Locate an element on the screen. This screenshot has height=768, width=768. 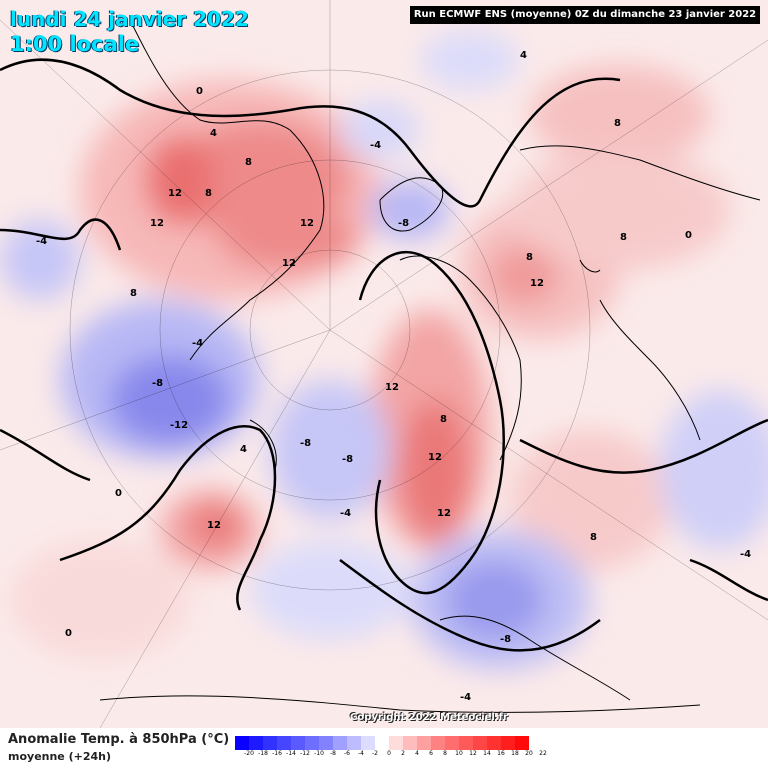
forecast-time: 1:00 locale is located at coordinates (75, 44).